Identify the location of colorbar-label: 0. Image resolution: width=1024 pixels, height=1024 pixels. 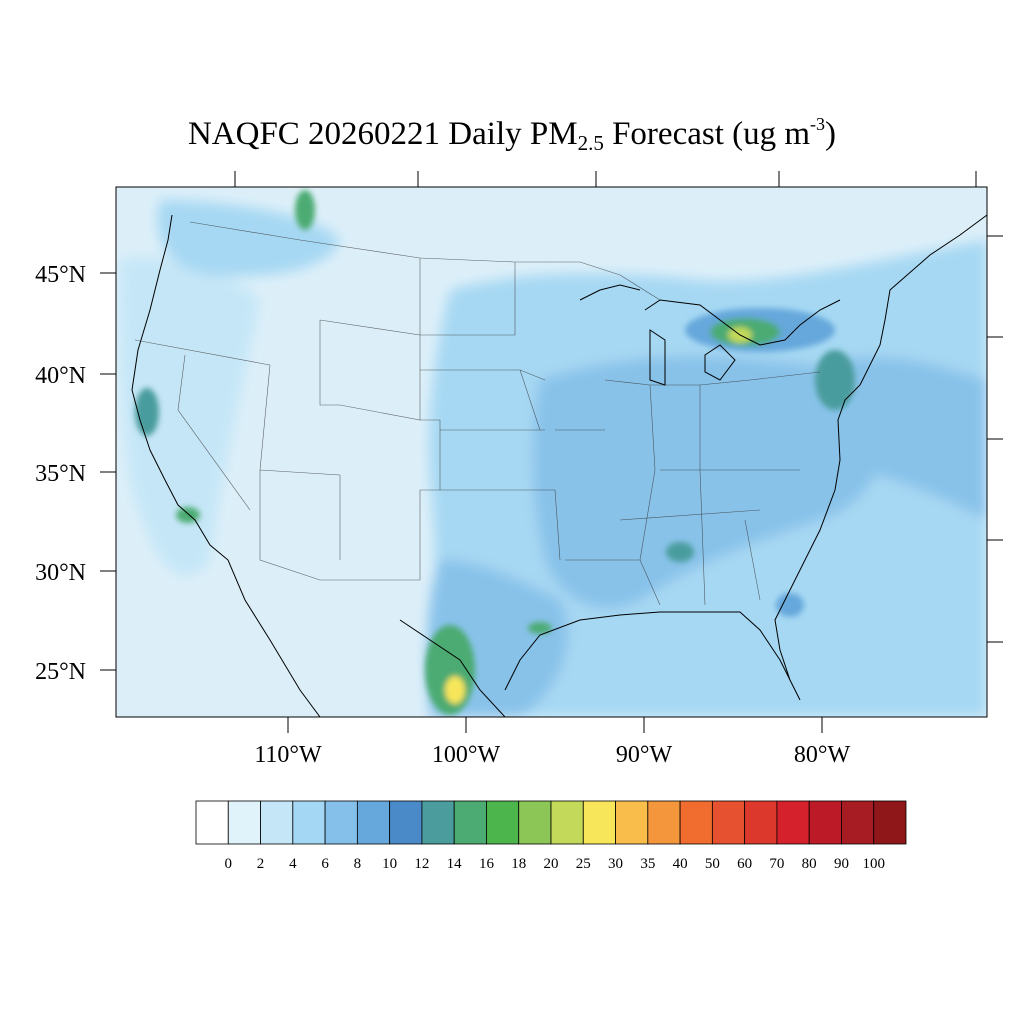
(229, 864).